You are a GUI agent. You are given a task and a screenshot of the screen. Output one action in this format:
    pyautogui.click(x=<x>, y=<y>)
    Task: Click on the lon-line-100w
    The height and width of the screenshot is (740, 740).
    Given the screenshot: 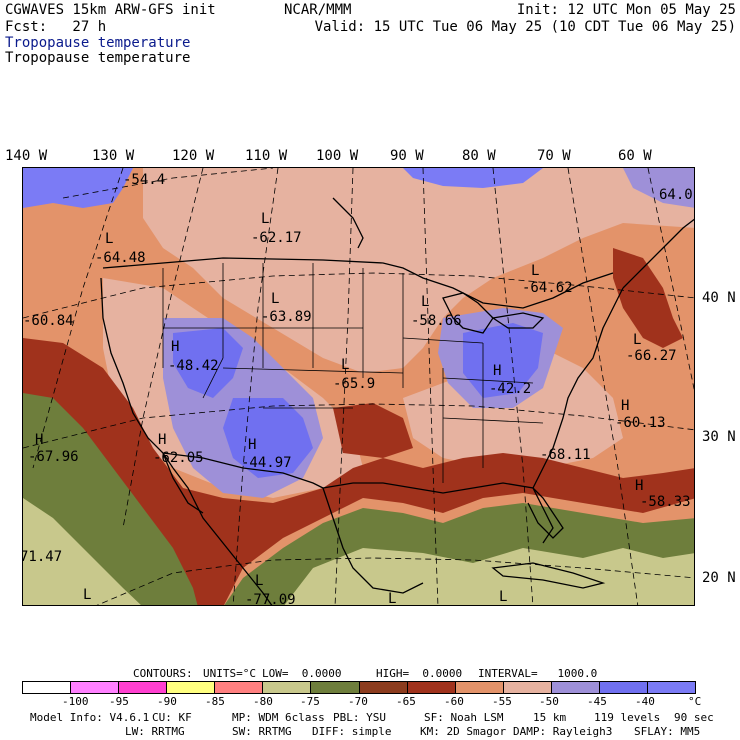 What is the action you would take?
    pyautogui.click(x=344, y=386)
    